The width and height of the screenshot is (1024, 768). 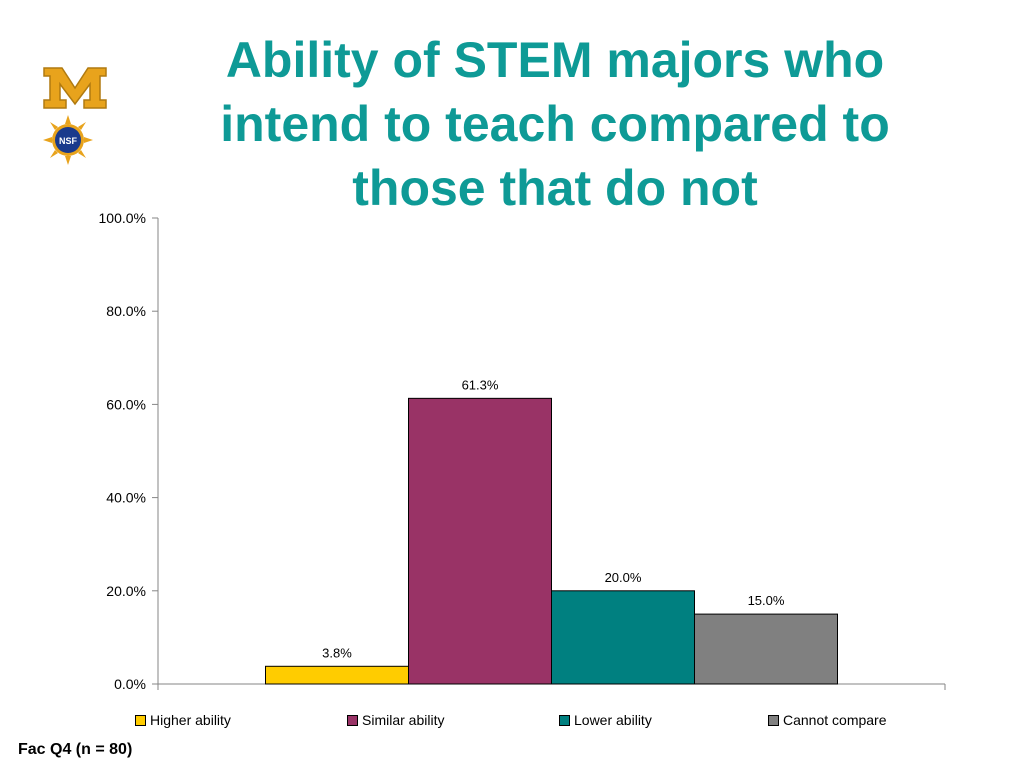 I want to click on legend-label-higher: Higher ability, so click(x=190, y=720).